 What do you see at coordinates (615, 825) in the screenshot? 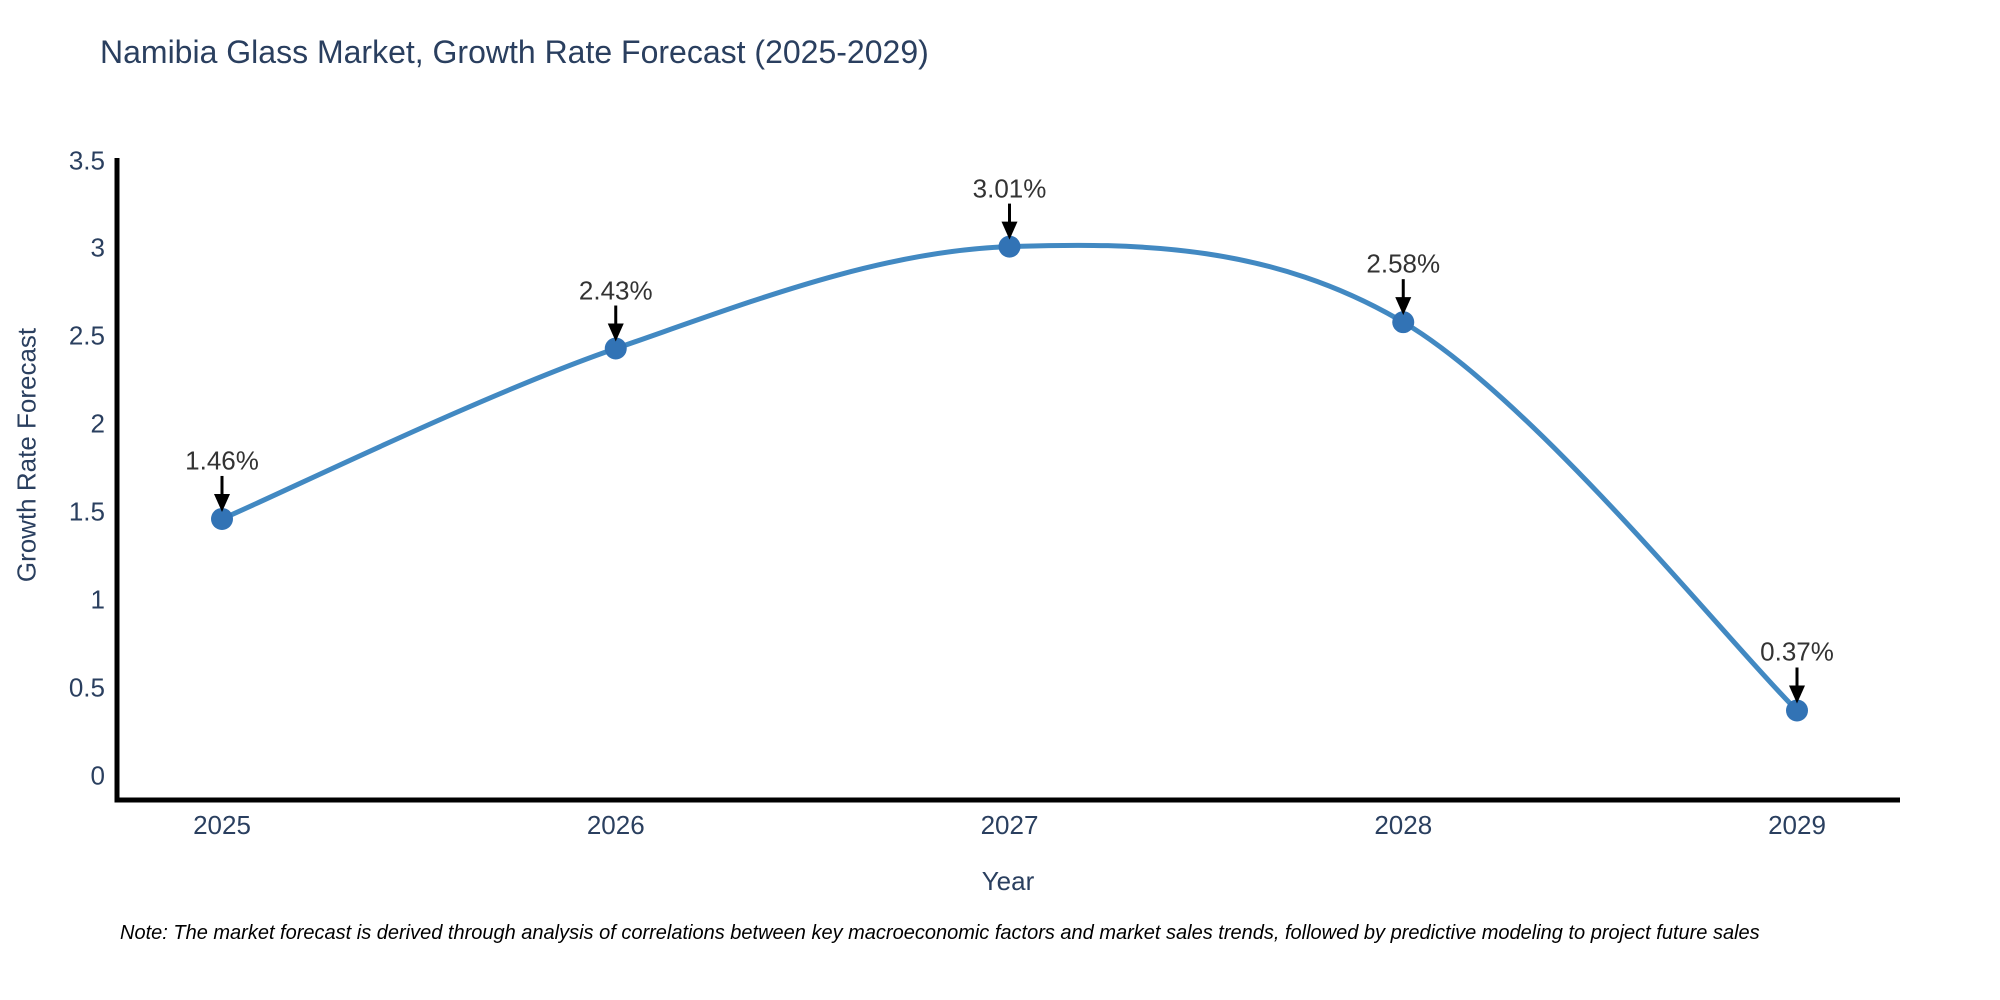
I see `x-tick-label: 2026` at bounding box center [615, 825].